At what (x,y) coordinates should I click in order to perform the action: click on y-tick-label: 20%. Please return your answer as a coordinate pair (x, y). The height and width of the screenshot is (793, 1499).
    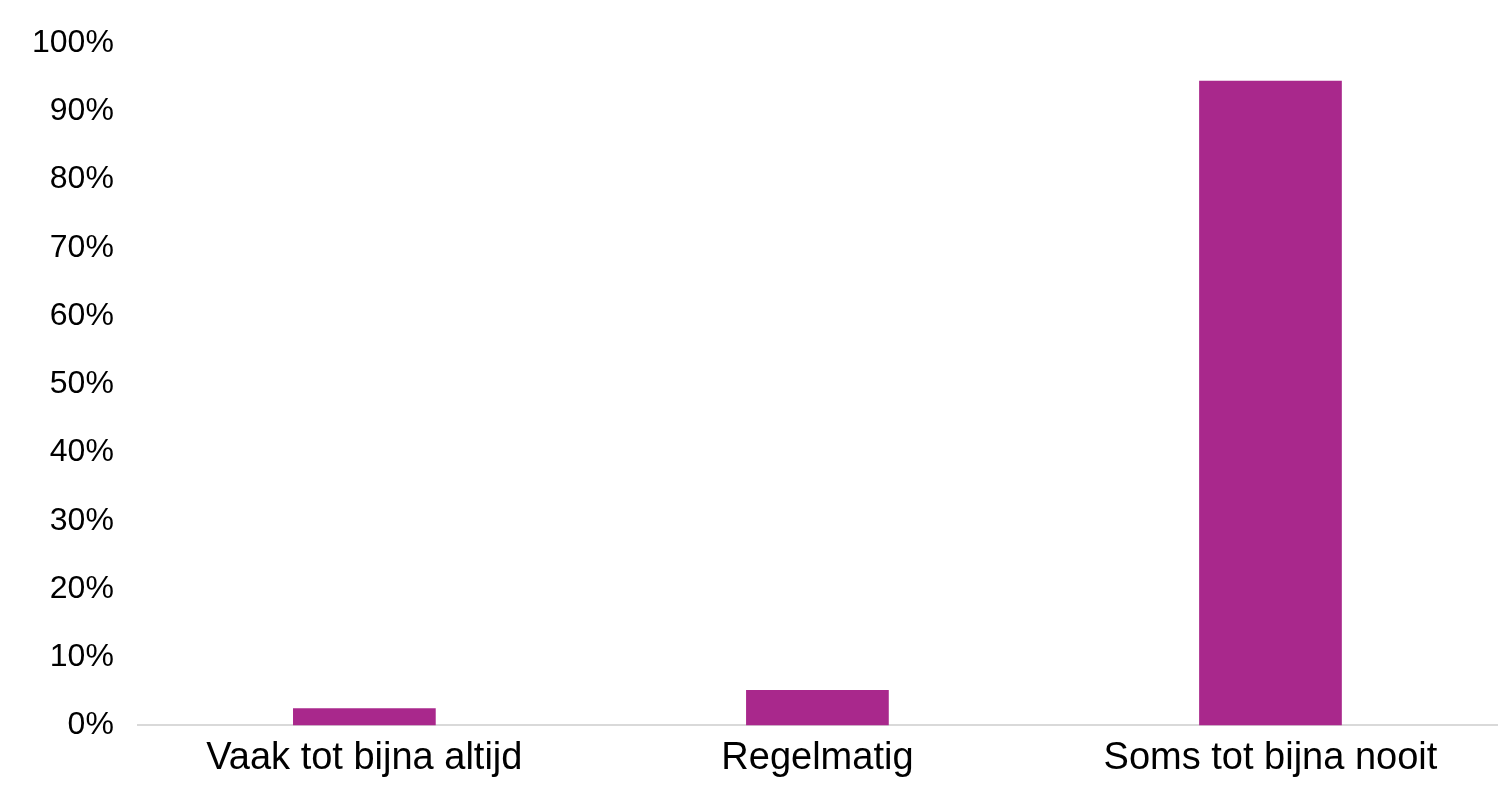
    Looking at the image, I should click on (81, 586).